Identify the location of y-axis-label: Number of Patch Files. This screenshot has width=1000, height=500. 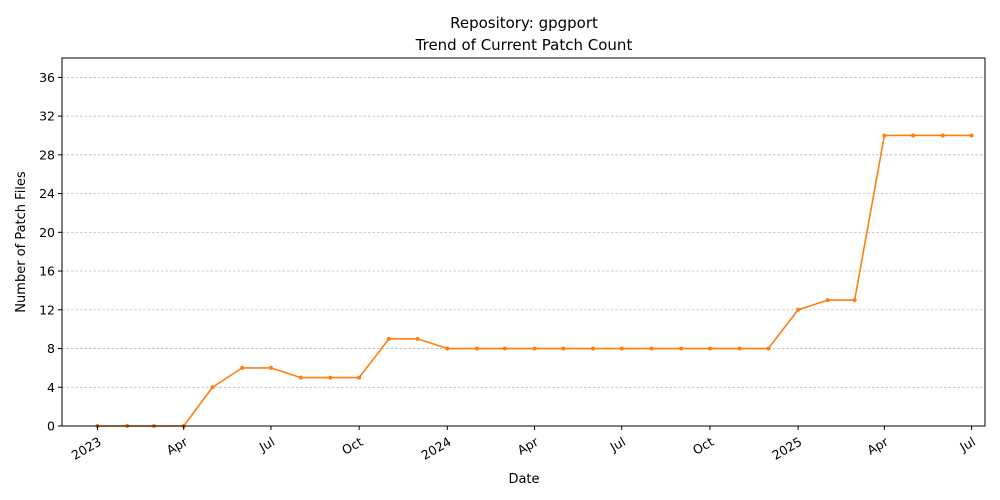
(21, 242).